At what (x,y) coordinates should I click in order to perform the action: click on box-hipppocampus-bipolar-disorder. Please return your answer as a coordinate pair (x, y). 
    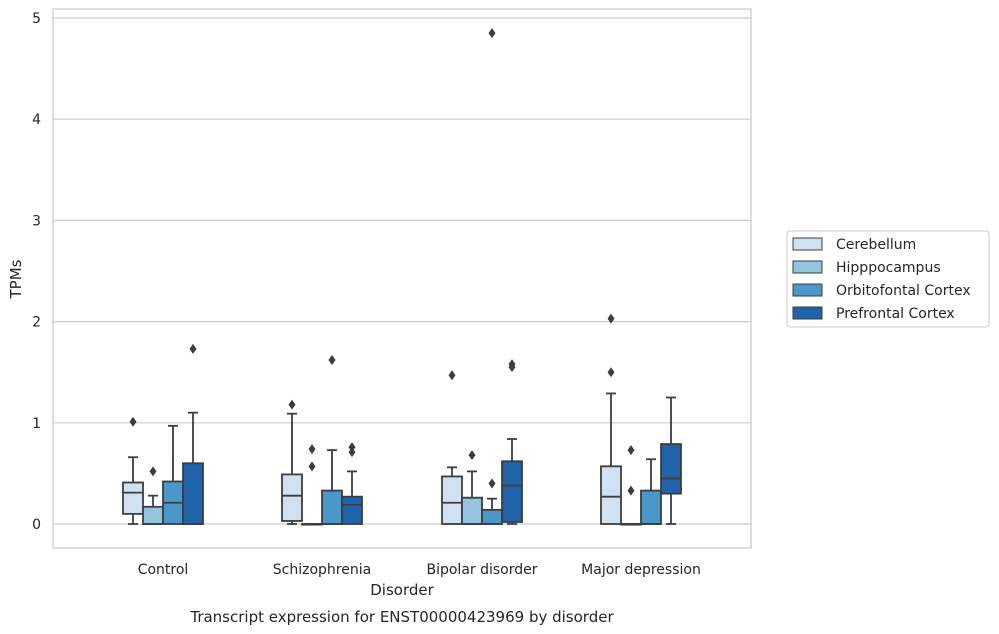
    Looking at the image, I should click on (472, 487).